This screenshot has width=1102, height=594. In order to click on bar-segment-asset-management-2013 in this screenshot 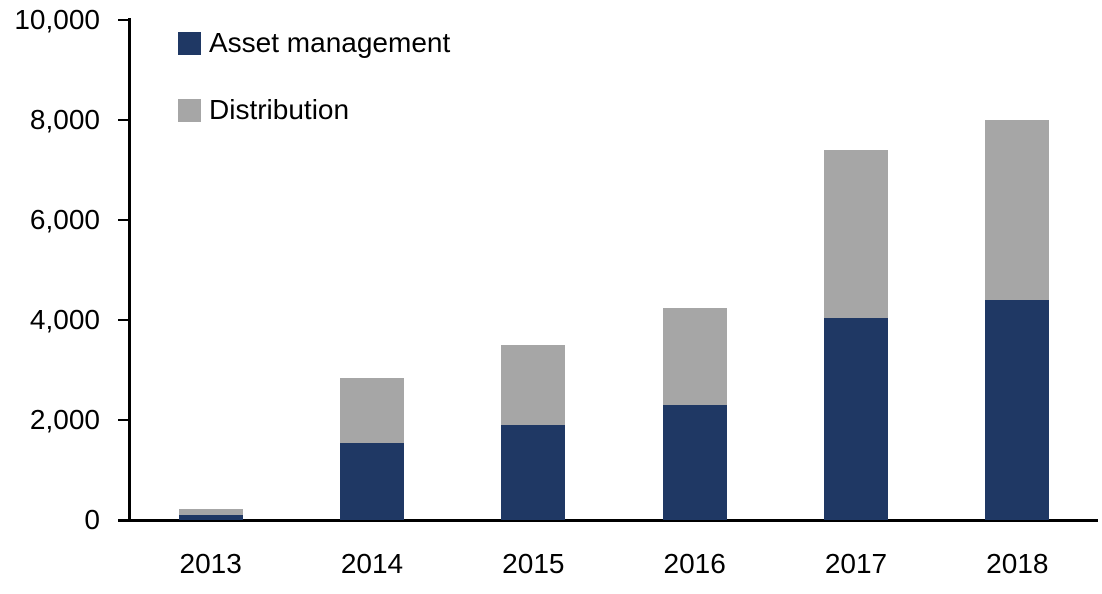, I will do `click(210, 517)`.